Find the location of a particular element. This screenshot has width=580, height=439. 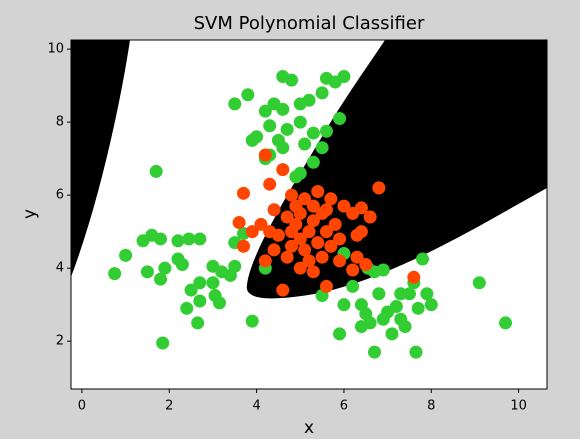

x-tick-label: 8 is located at coordinates (431, 406).